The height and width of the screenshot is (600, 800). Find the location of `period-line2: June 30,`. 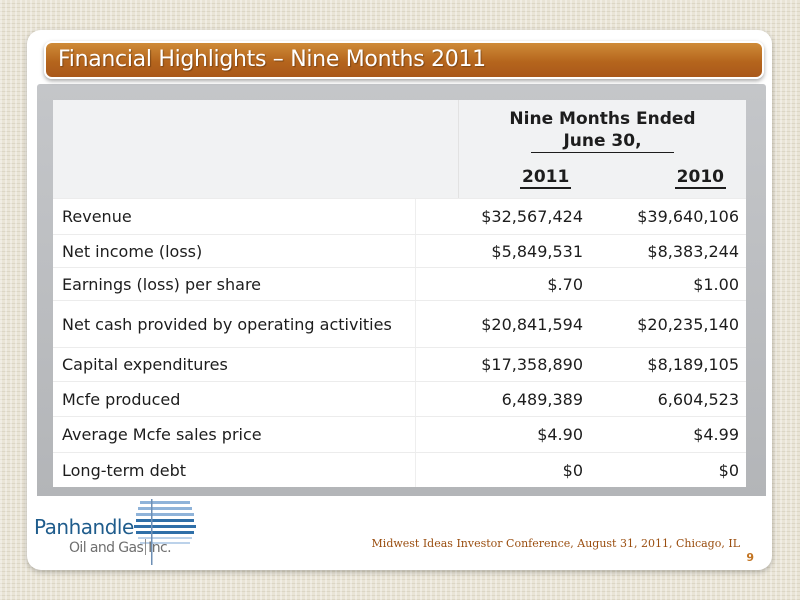

period-line2: June 30, is located at coordinates (602, 142).